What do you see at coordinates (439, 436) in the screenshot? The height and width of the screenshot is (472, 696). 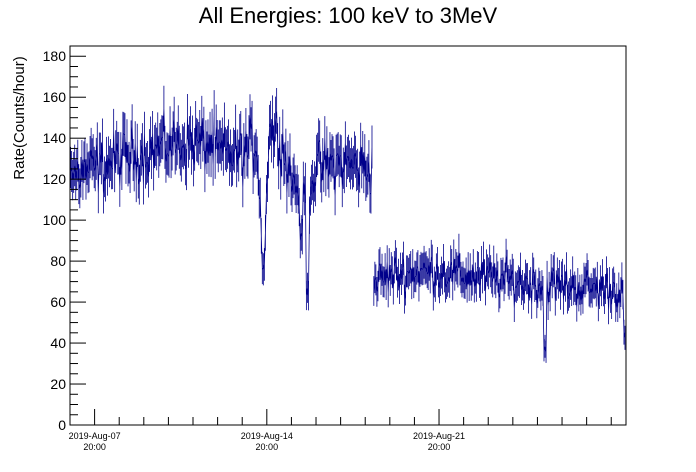 I see `x-tick-label: 2019-Aug-21` at bounding box center [439, 436].